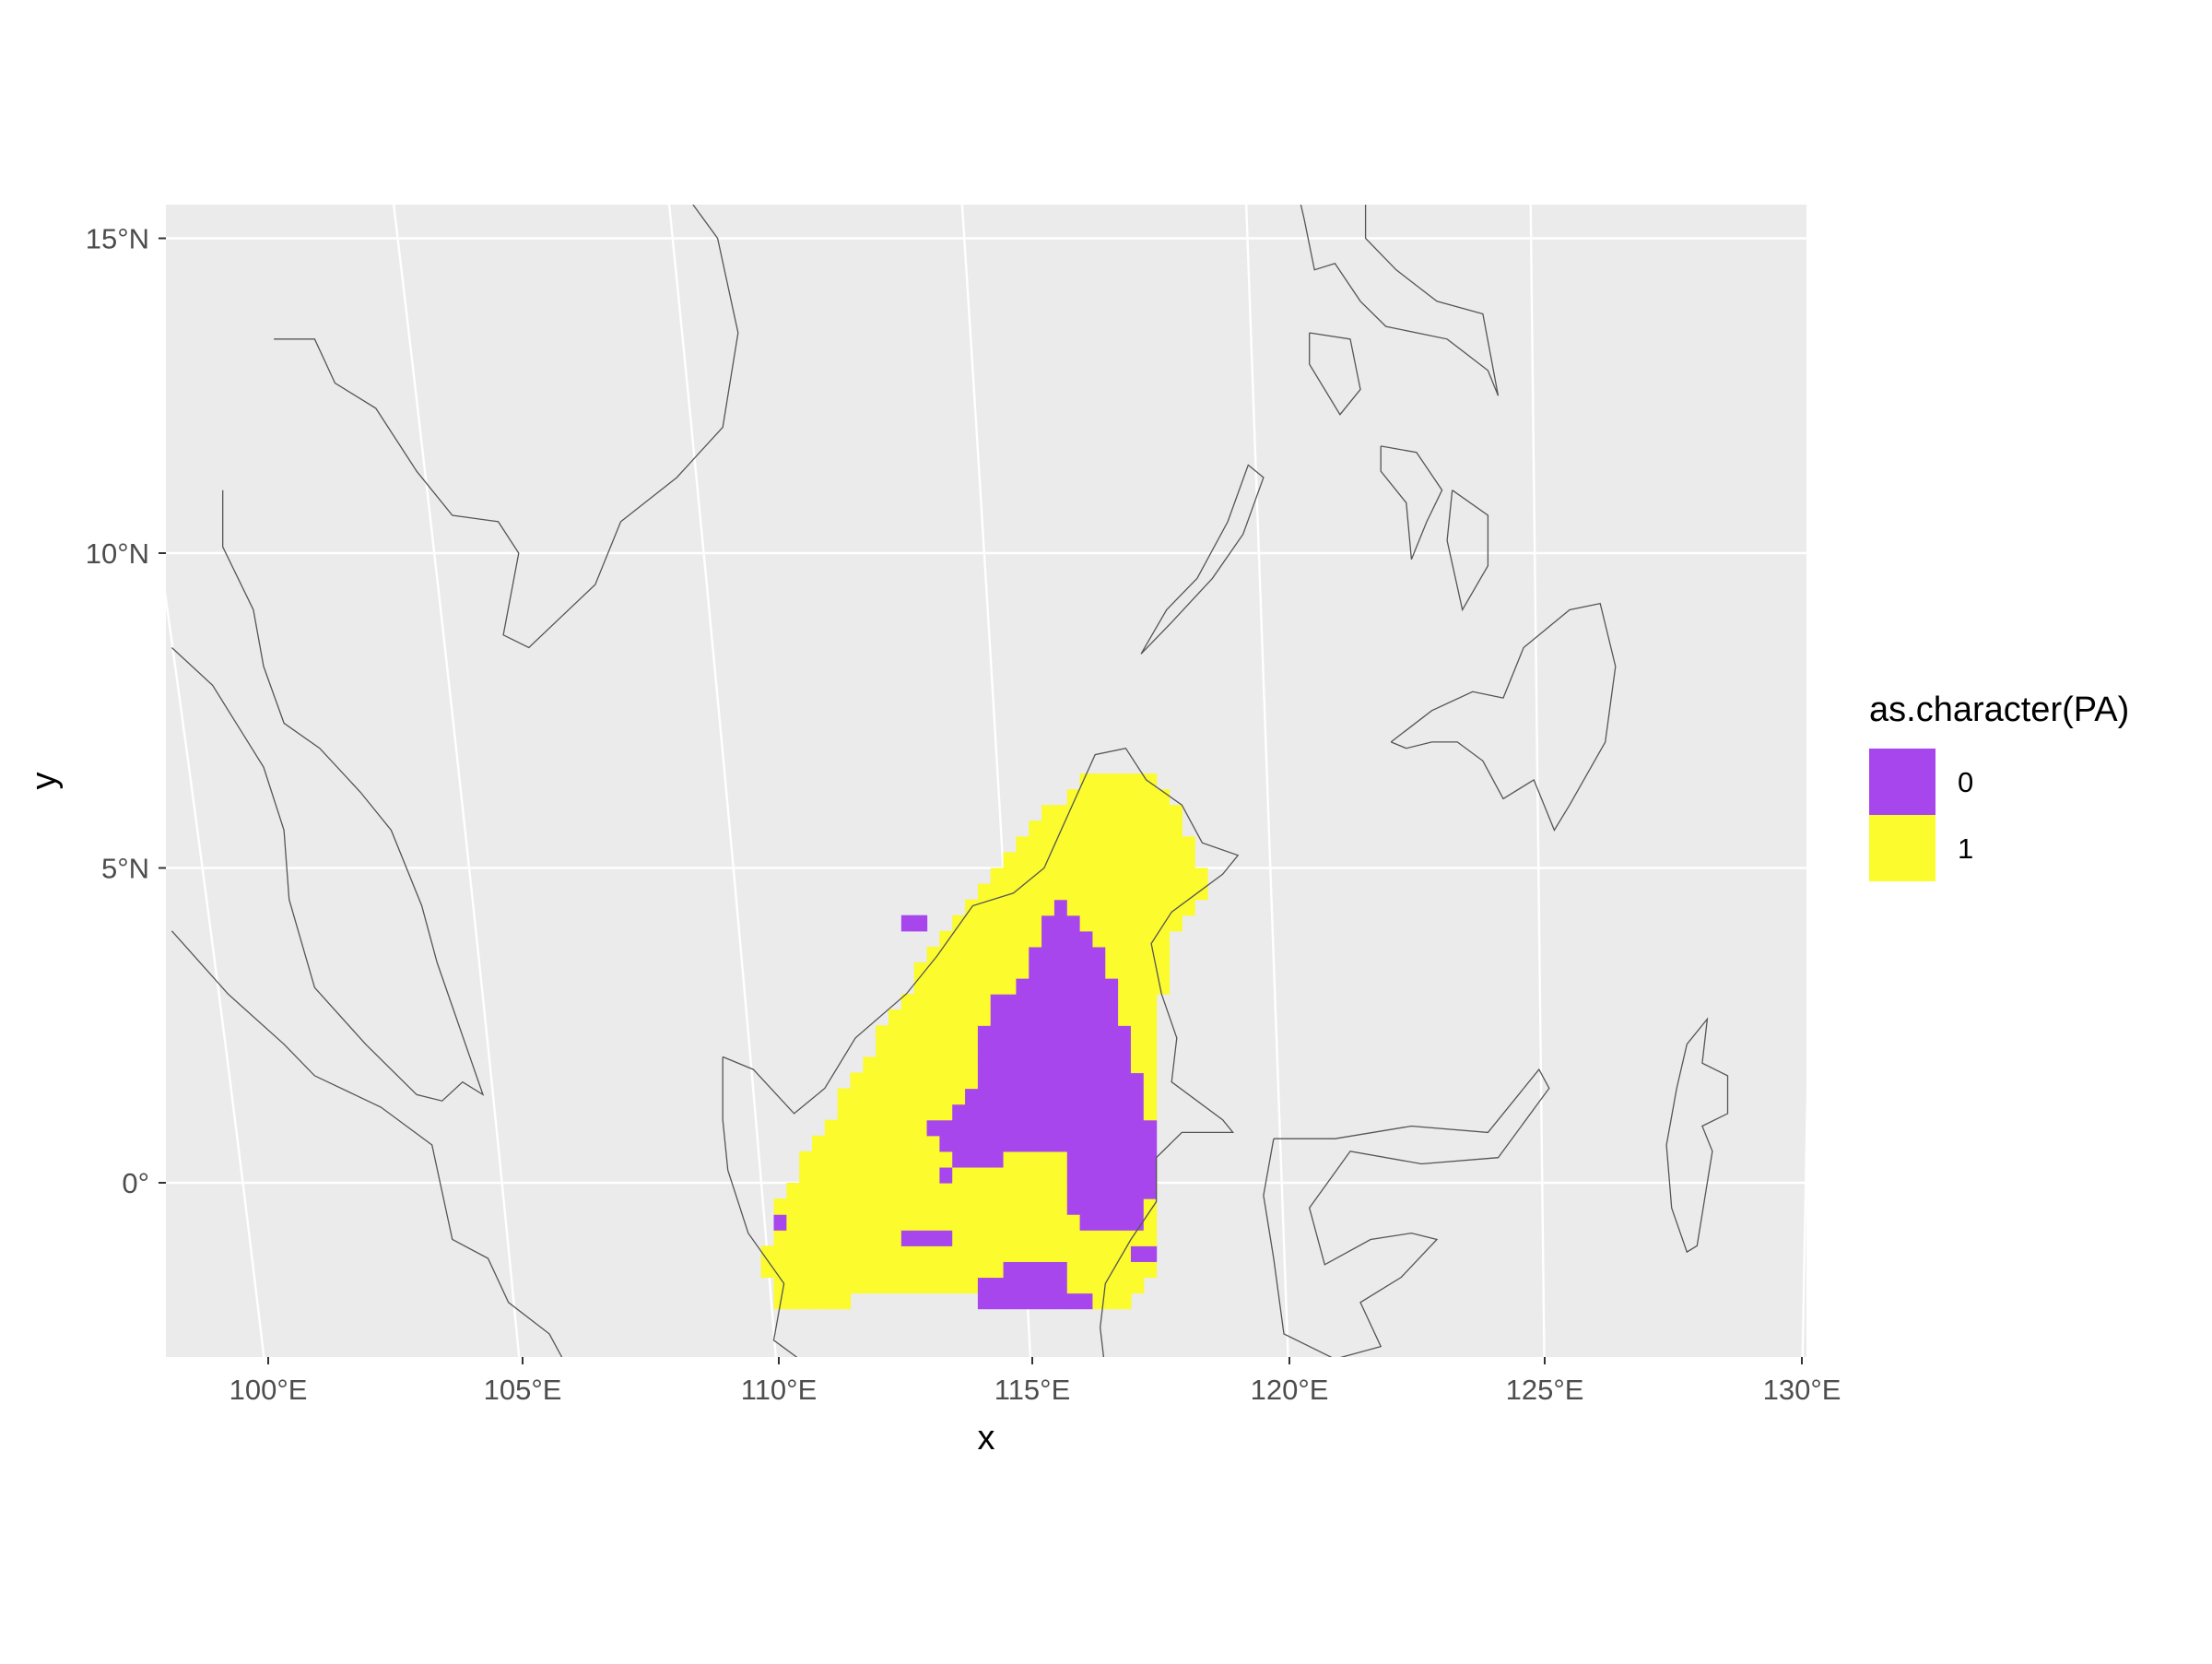  What do you see at coordinates (1999, 709) in the screenshot?
I see `legend-title: as.character(PA)` at bounding box center [1999, 709].